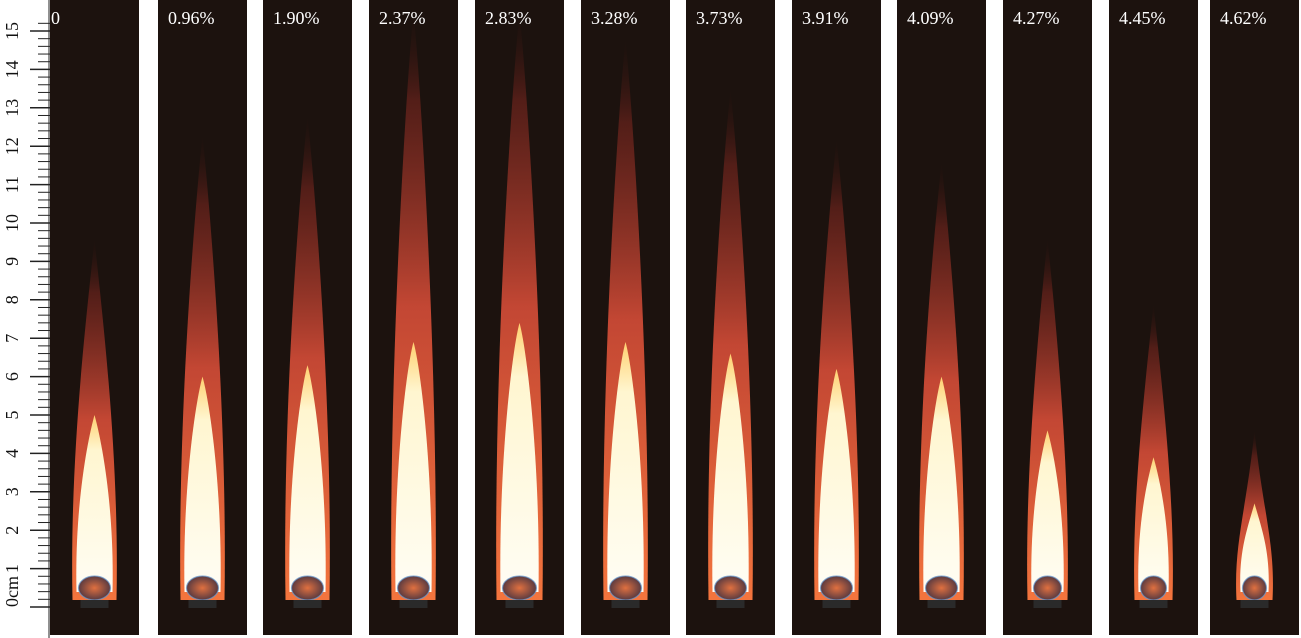 The image size is (1301, 638). Describe the element at coordinates (191, 18) in the screenshot. I see `panel-label: 0.96%` at that location.